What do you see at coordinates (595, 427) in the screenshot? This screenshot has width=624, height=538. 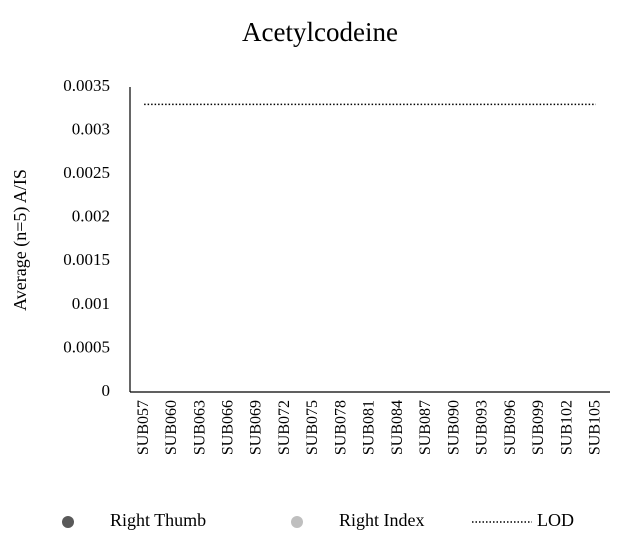 I see `x-tick-label: SUB105` at bounding box center [595, 427].